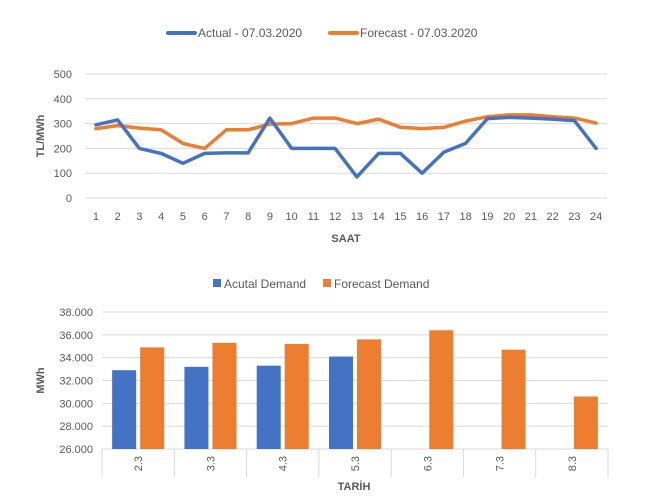  I want to click on legend-swatch-actual-demand, so click(217, 283).